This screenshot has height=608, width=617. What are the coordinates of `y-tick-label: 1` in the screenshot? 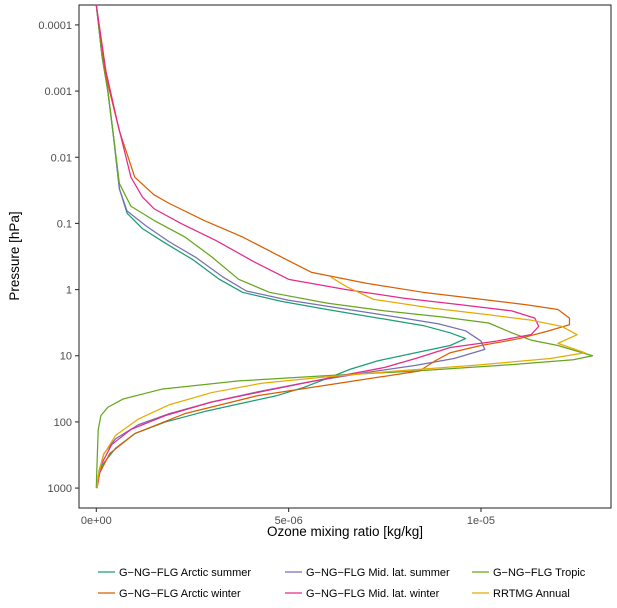 It's located at (69, 291).